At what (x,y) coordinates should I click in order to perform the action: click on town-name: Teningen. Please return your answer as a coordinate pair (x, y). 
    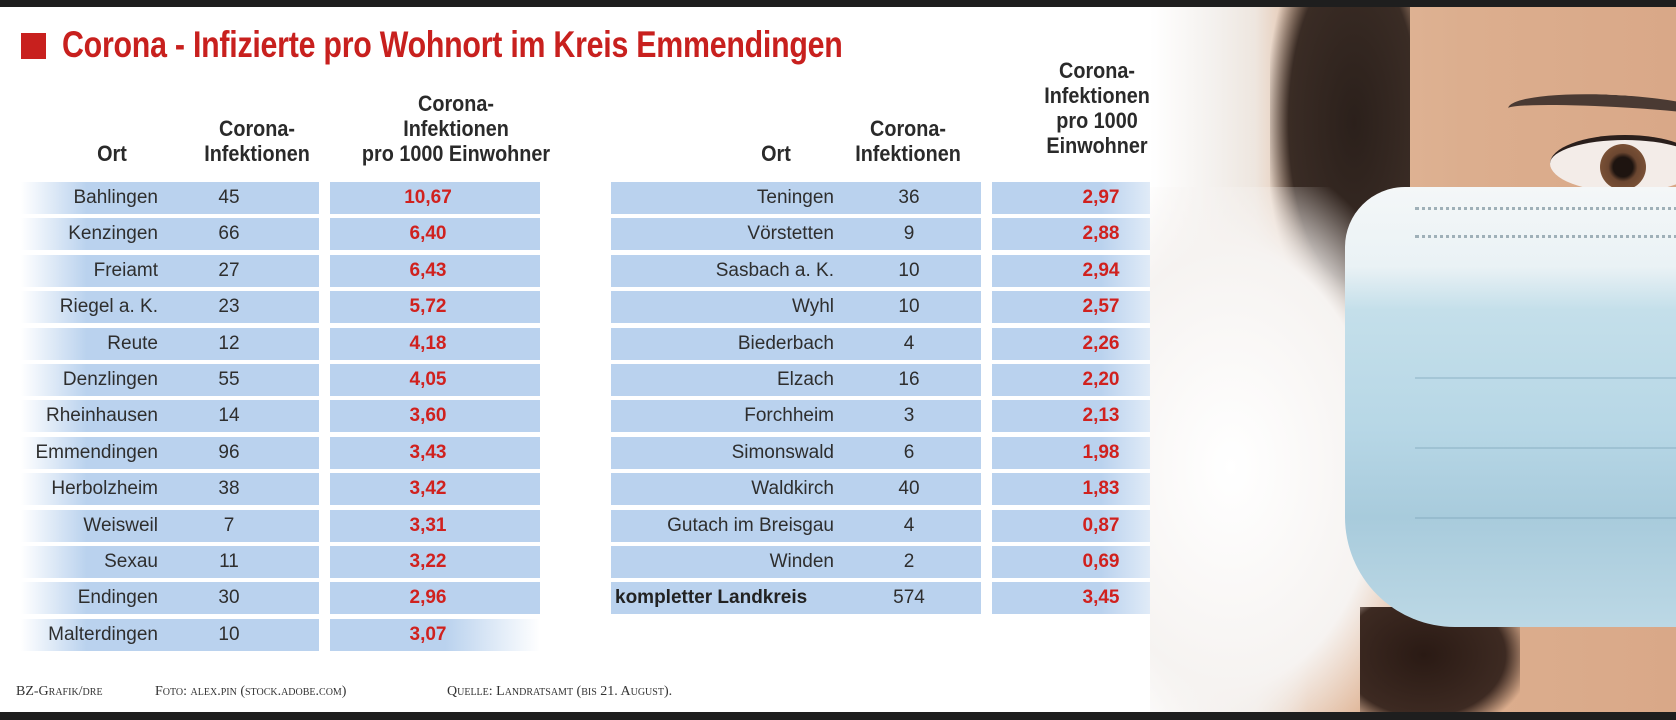
    Looking at the image, I should click on (795, 197).